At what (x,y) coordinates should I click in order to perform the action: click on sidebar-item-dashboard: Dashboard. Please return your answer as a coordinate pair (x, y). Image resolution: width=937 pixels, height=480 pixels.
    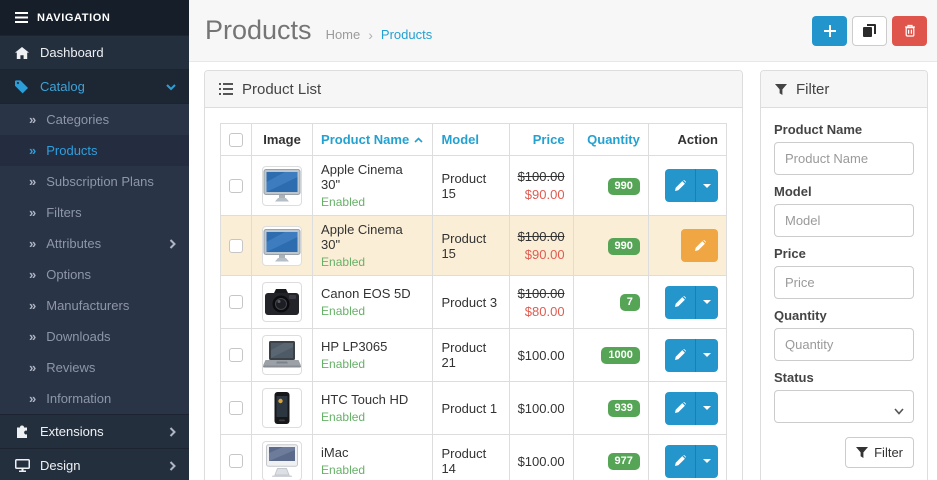
    Looking at the image, I should click on (94, 52).